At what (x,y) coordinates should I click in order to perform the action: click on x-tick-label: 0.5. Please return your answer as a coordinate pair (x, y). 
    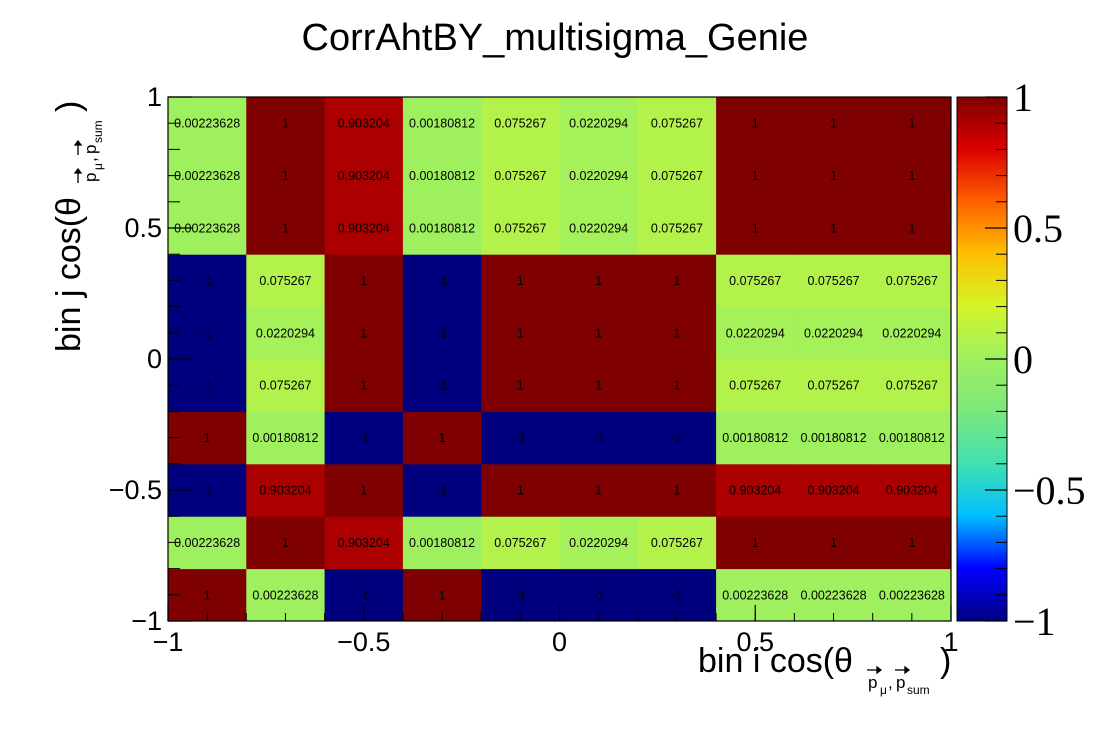
    Looking at the image, I should click on (755, 642).